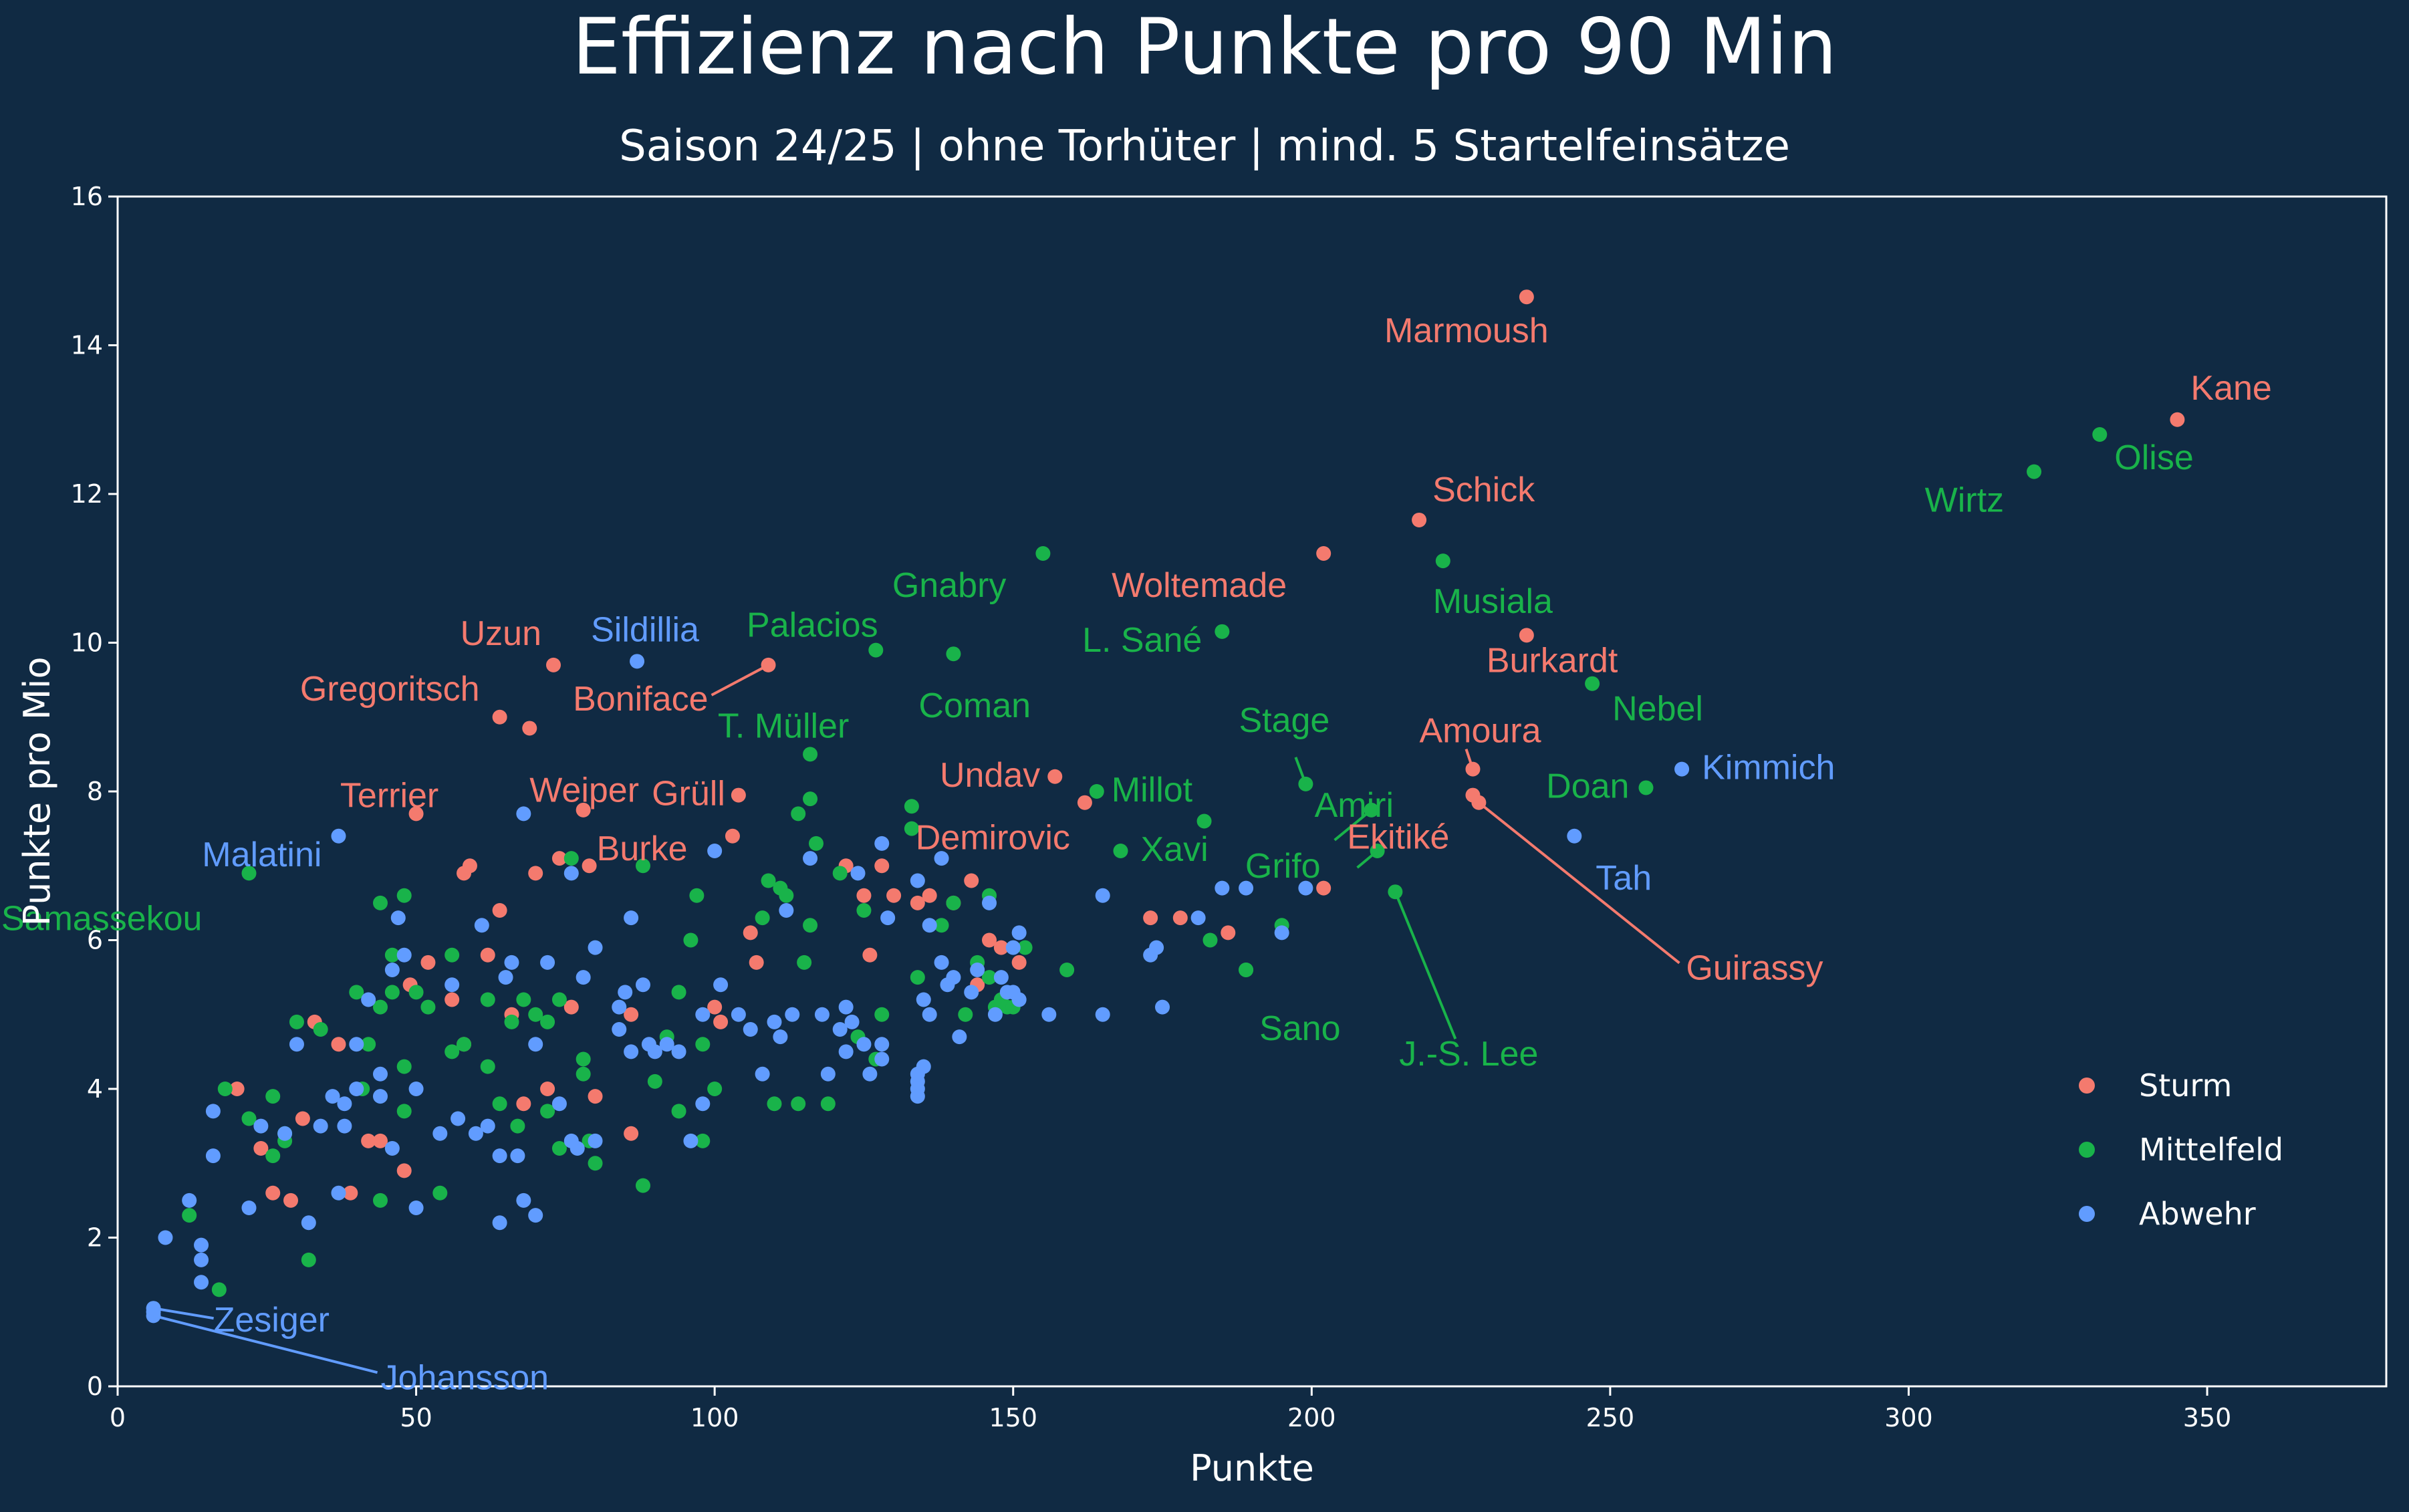 The width and height of the screenshot is (2409, 1512). Describe the element at coordinates (95, 791) in the screenshot. I see `y-tick-label: 8` at that location.